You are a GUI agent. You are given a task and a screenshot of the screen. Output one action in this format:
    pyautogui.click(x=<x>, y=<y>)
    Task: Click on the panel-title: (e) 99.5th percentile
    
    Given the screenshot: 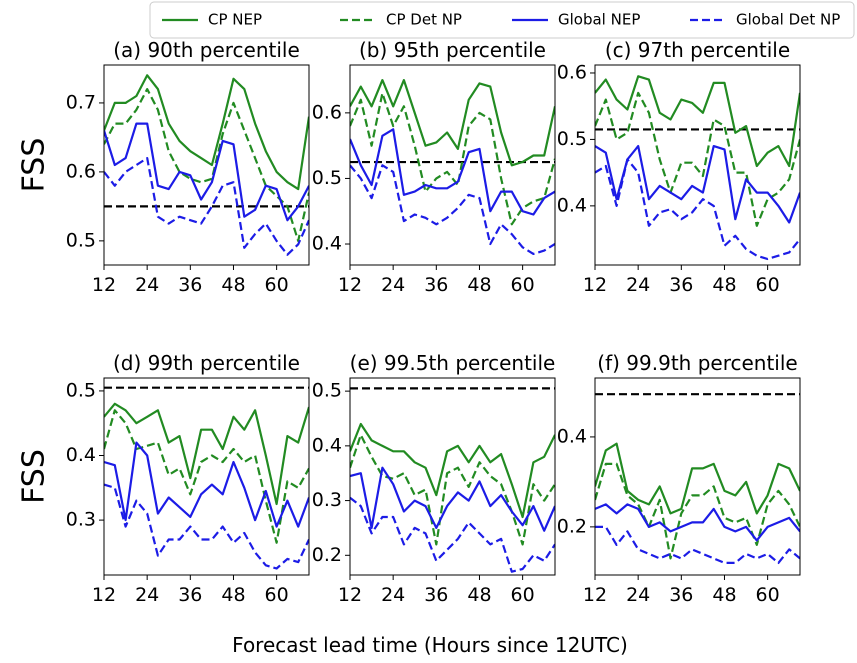 What is the action you would take?
    pyautogui.click(x=453, y=363)
    